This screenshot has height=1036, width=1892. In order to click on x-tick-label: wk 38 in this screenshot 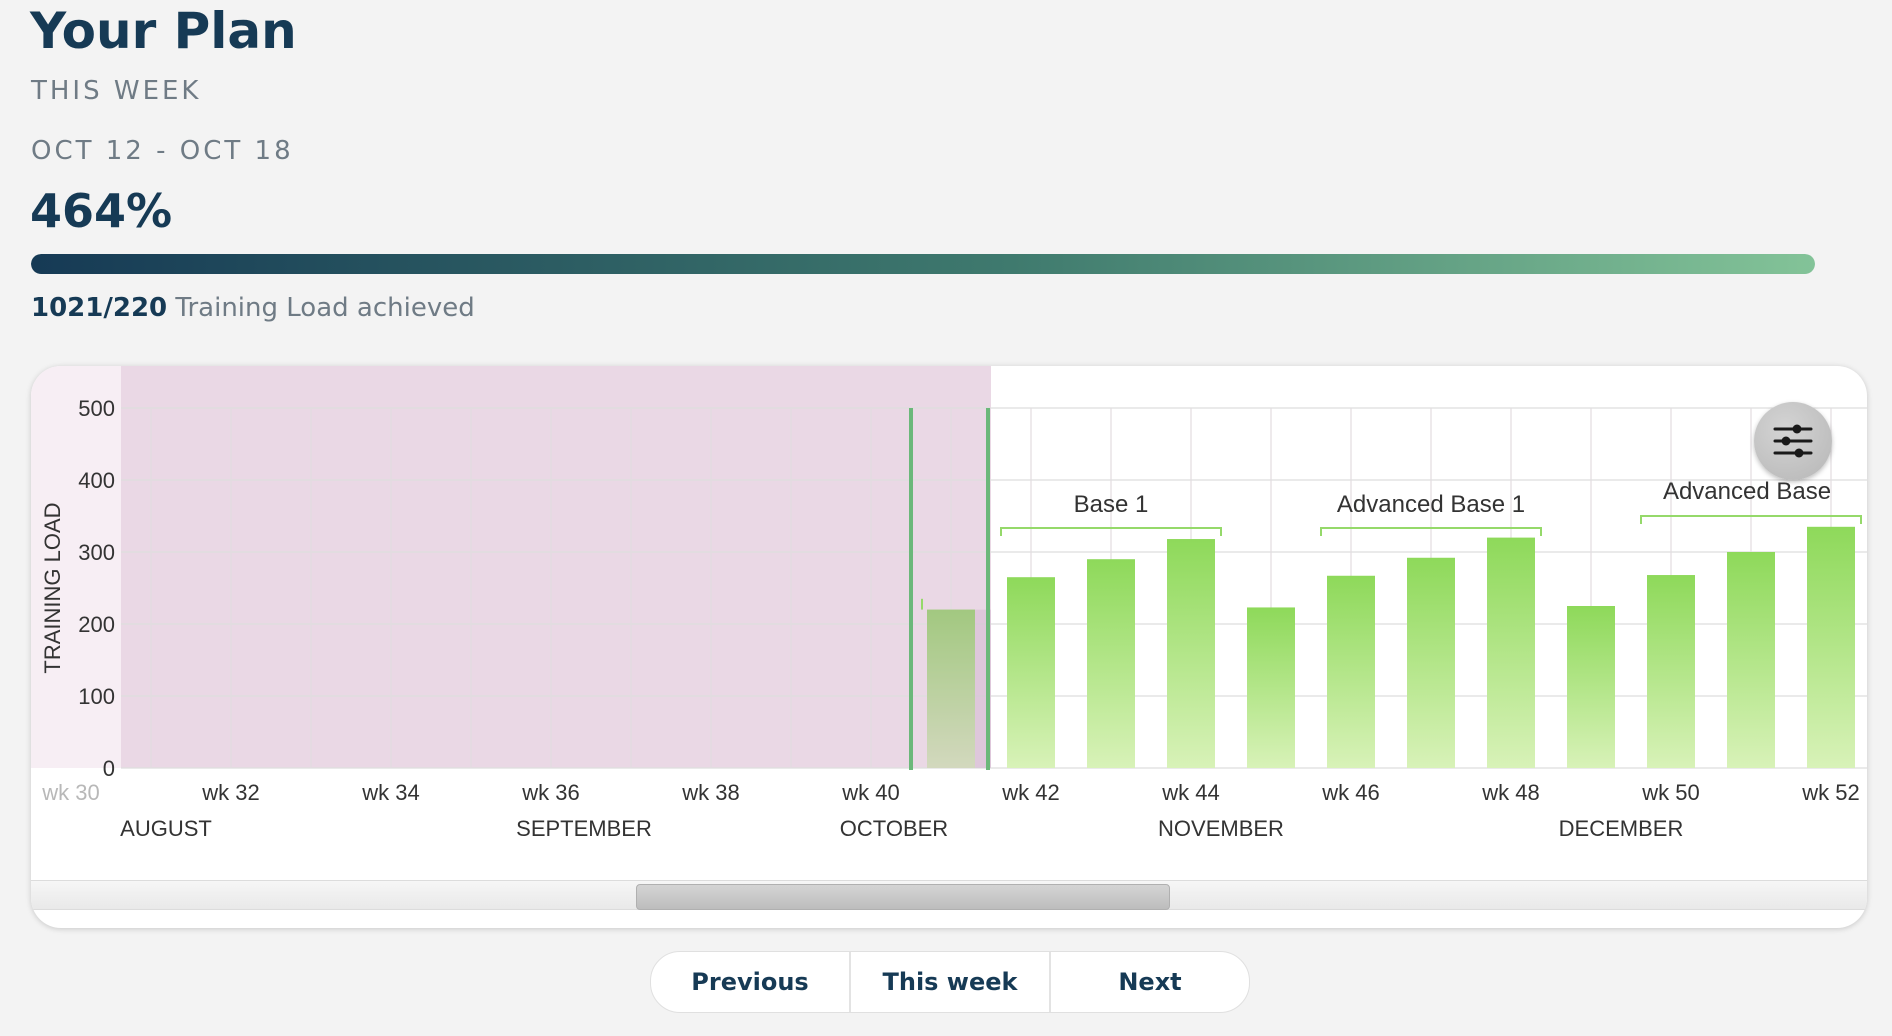, I will do `click(710, 792)`.